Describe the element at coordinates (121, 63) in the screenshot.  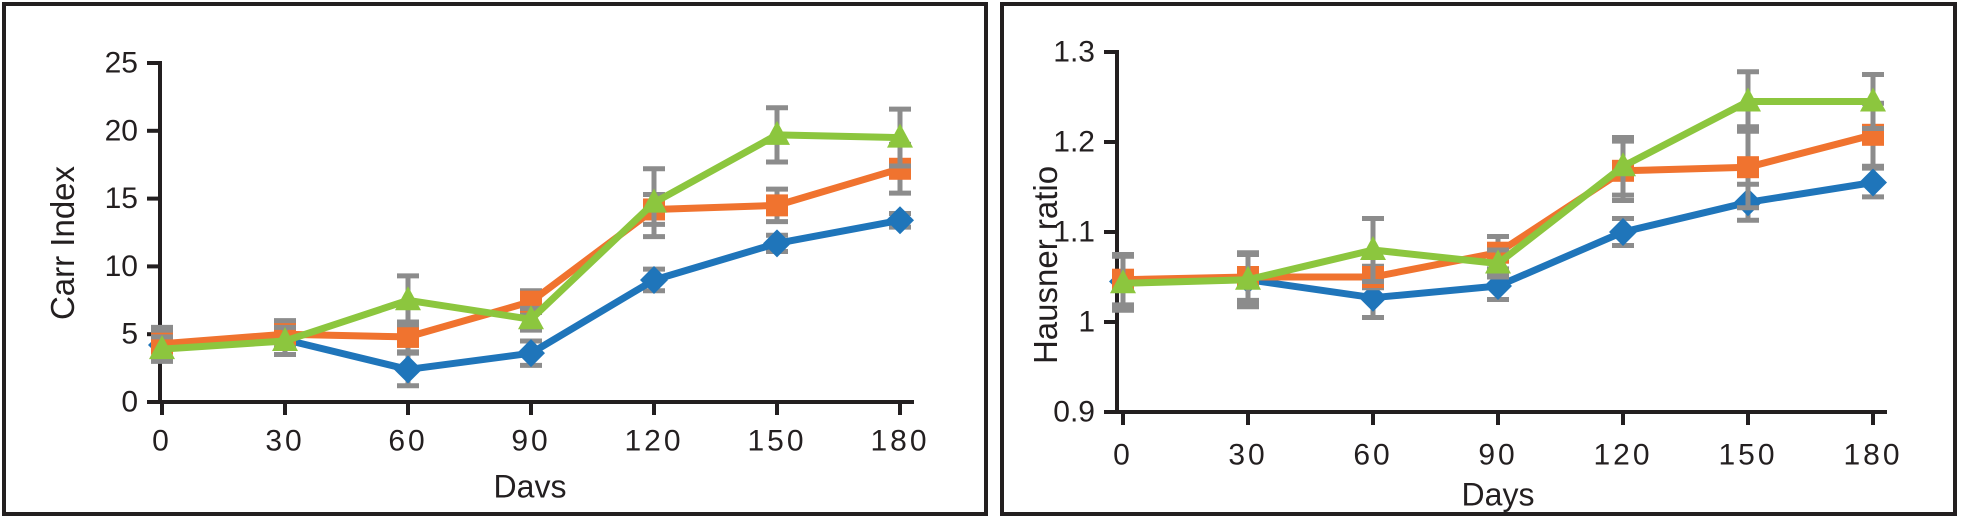
I see `svg-text: 25` at that location.